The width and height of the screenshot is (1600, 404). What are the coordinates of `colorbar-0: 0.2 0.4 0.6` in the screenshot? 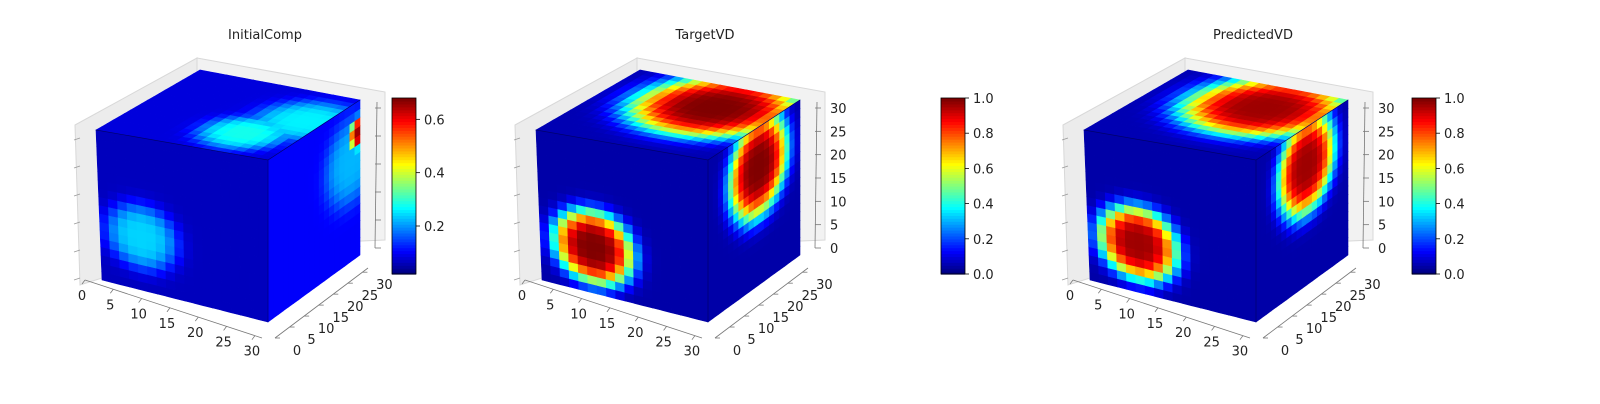 It's located at (418, 186).